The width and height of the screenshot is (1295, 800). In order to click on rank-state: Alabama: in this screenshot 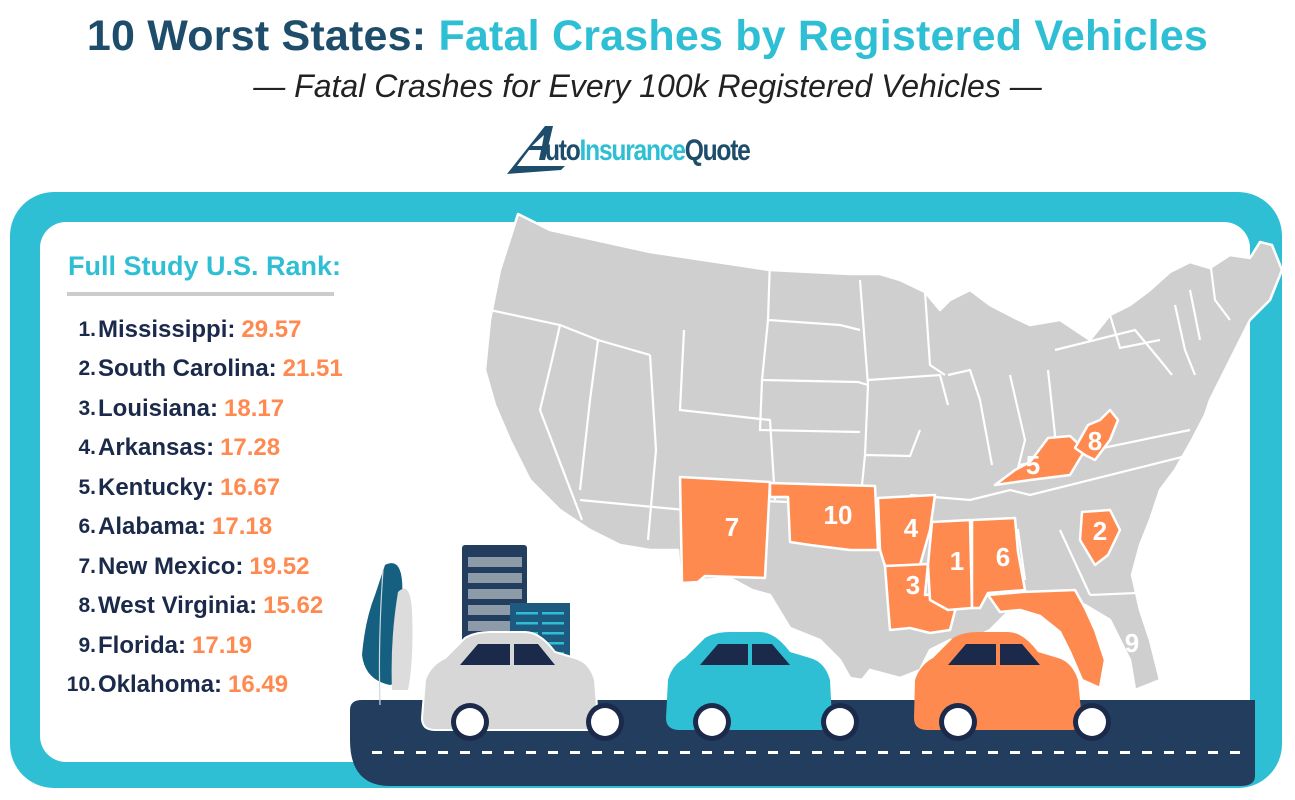, I will do `click(152, 527)`.